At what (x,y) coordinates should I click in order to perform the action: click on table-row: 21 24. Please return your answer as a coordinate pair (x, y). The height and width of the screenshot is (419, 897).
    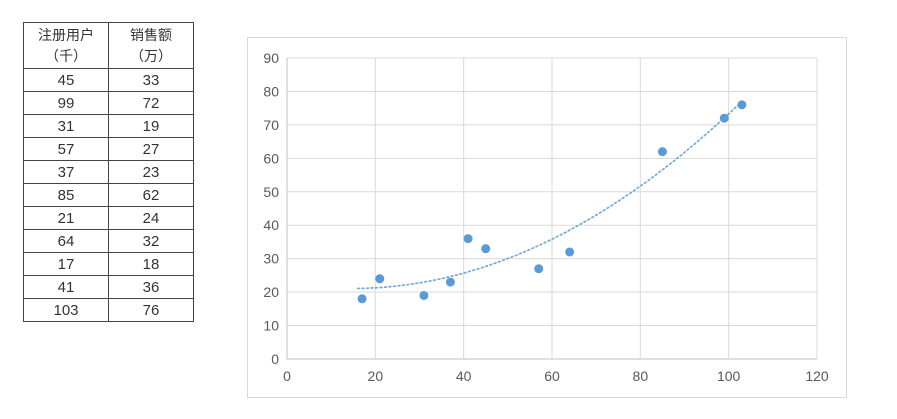
    Looking at the image, I should click on (108, 218).